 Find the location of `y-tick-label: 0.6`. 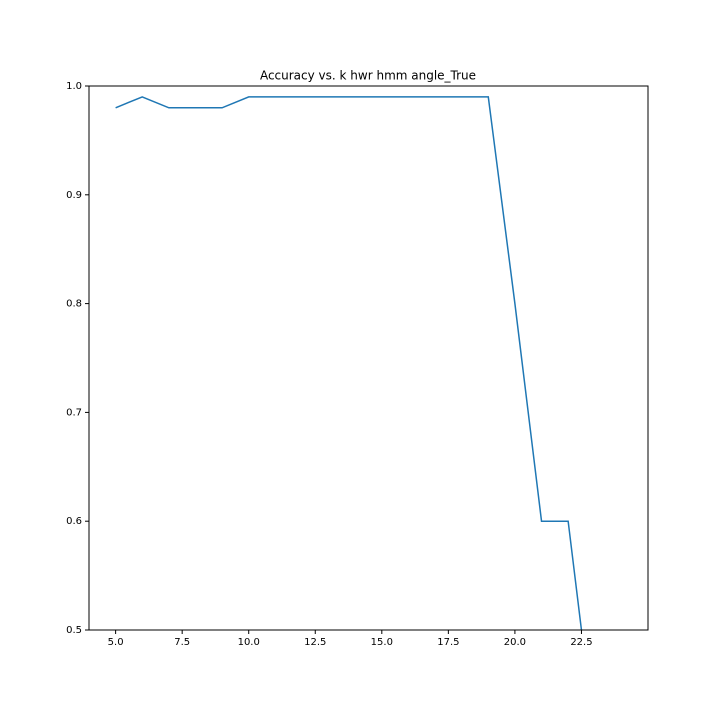

y-tick-label: 0.6 is located at coordinates (74, 521).